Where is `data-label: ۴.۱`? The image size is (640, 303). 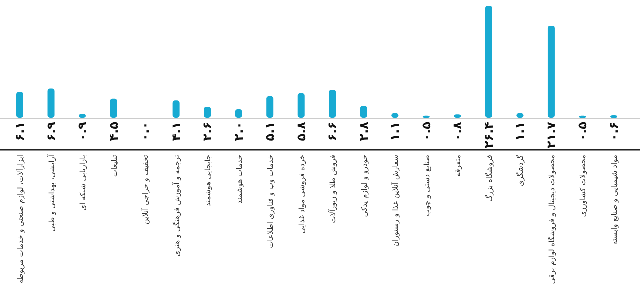 data-label: ۴.۱ is located at coordinates (176, 132).